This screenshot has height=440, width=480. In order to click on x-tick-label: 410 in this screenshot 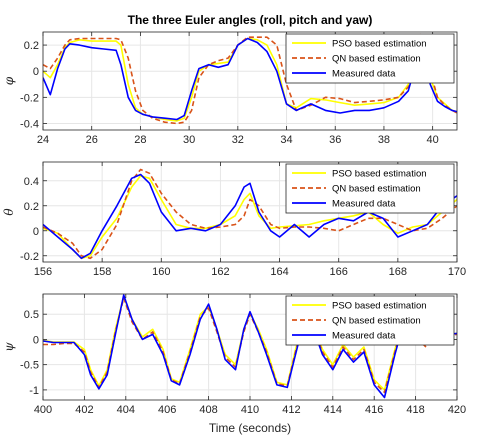, I will do `click(250, 410)`.